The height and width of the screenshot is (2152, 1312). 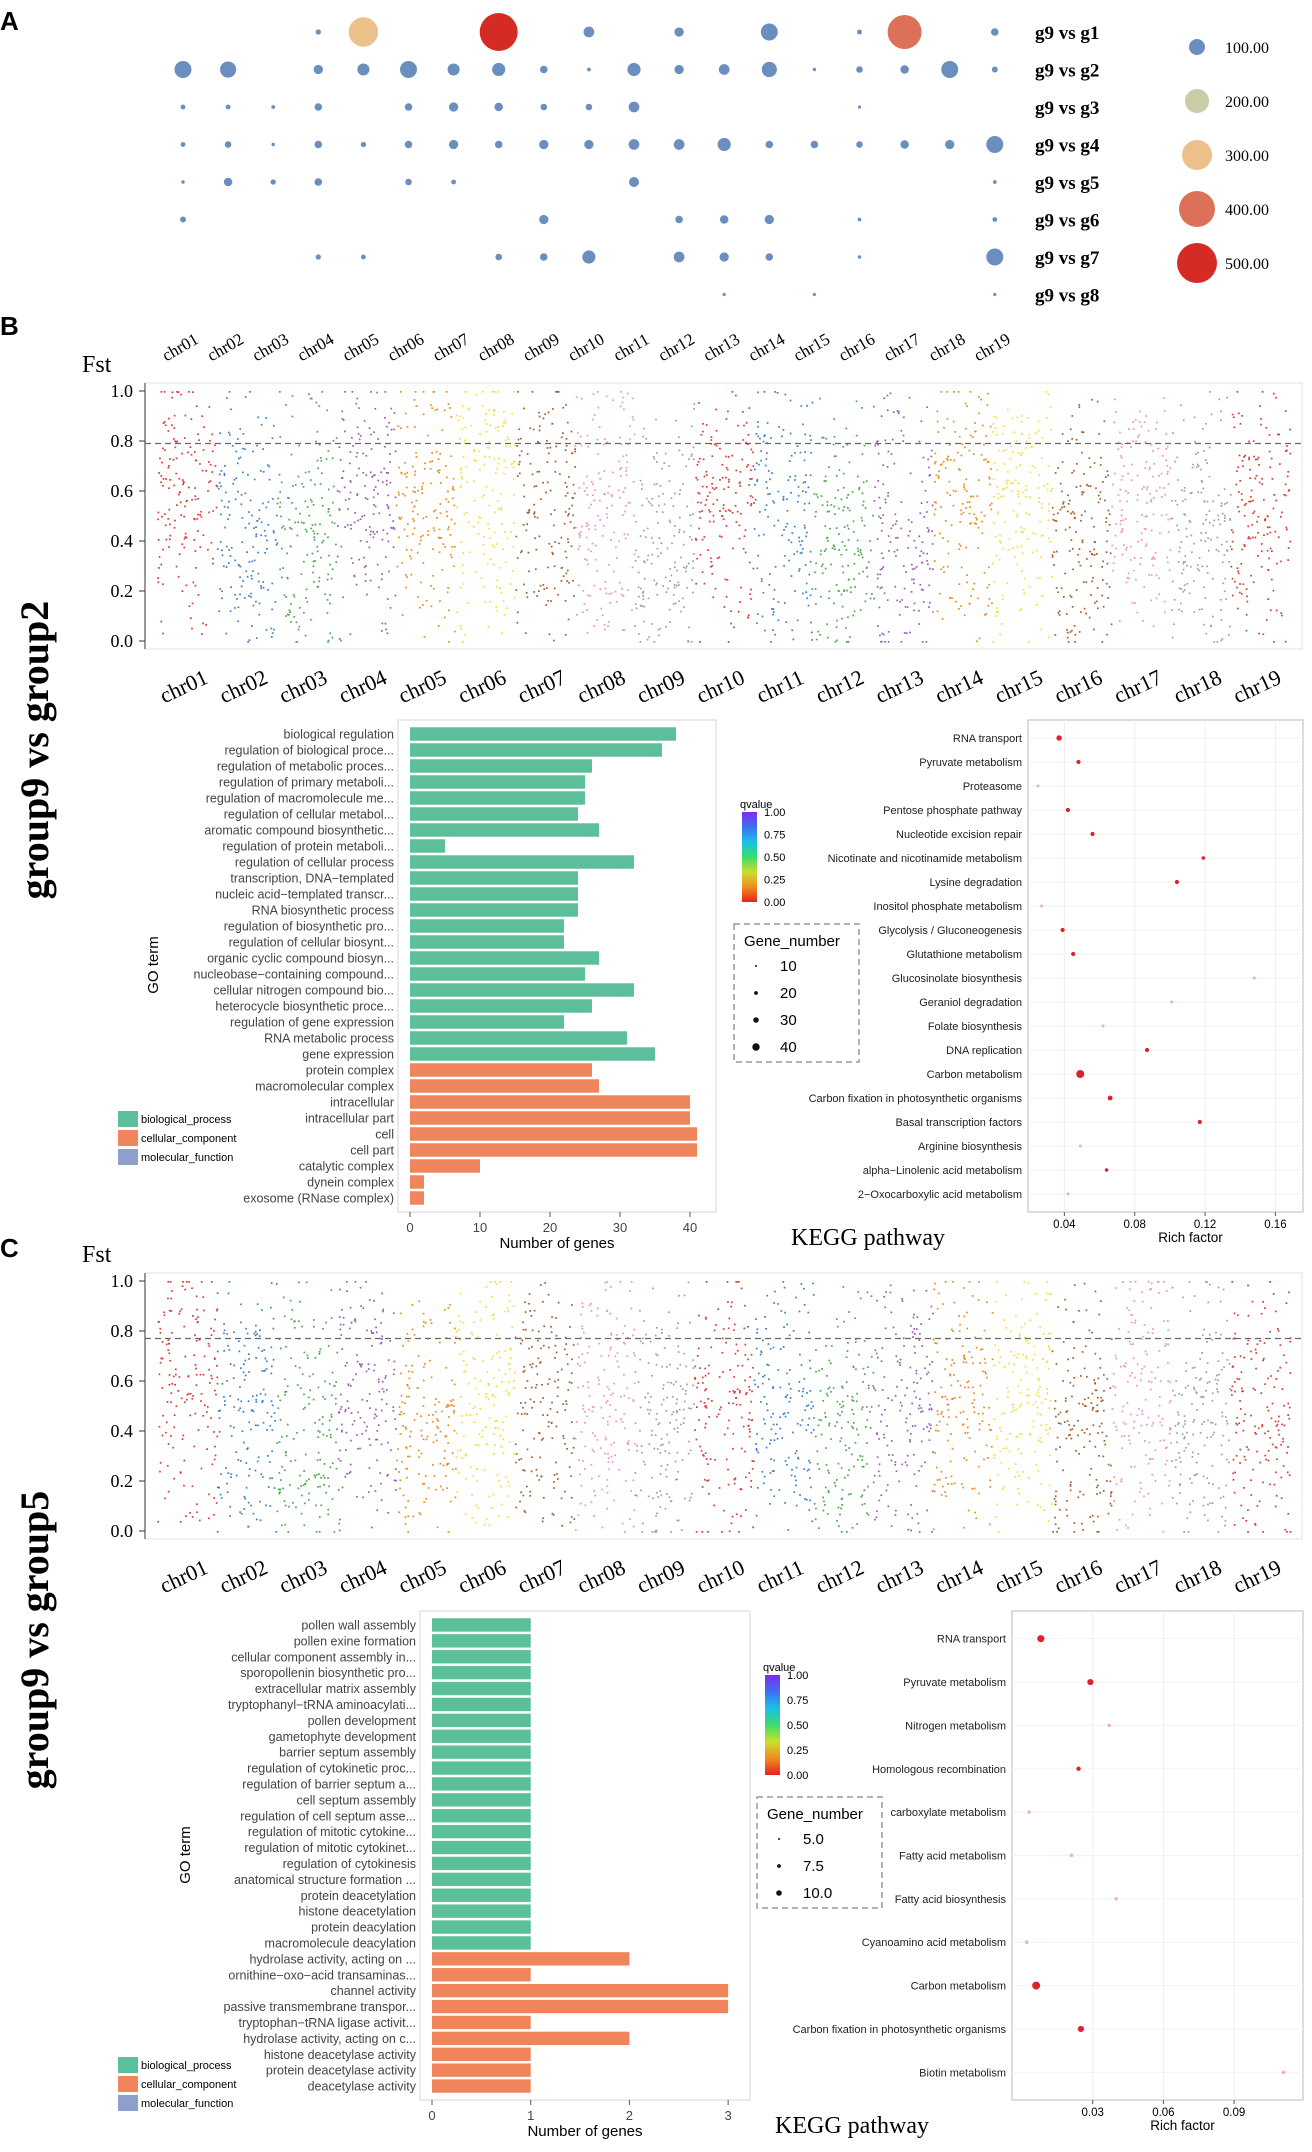 I want to click on x-axis-title: Rich factor, so click(x=1190, y=1237).